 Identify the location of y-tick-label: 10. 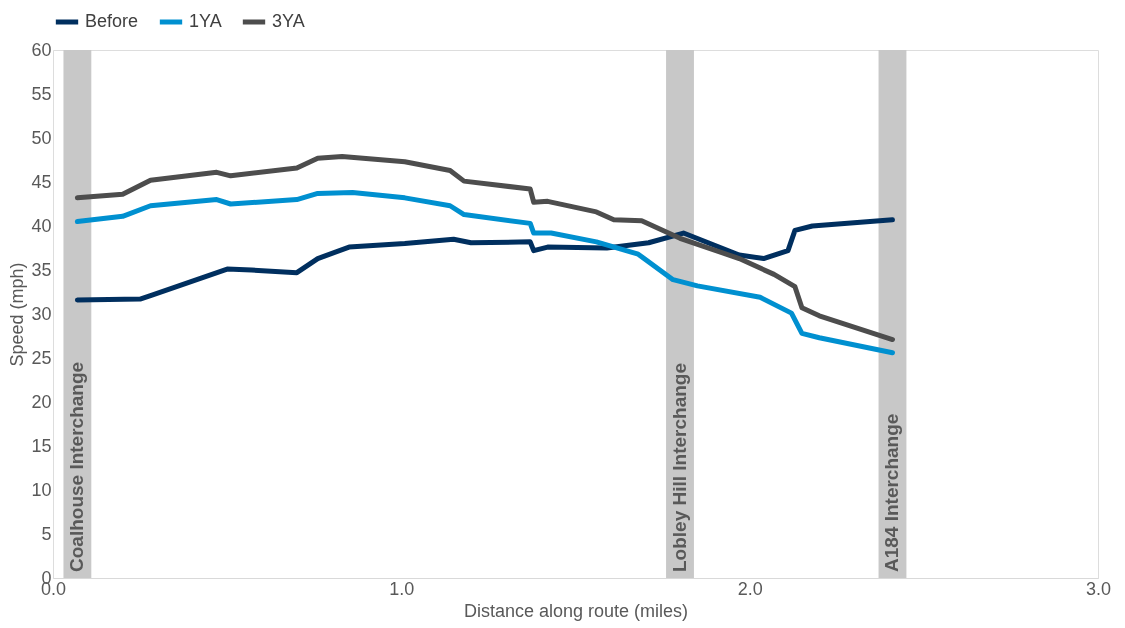
(41, 489).